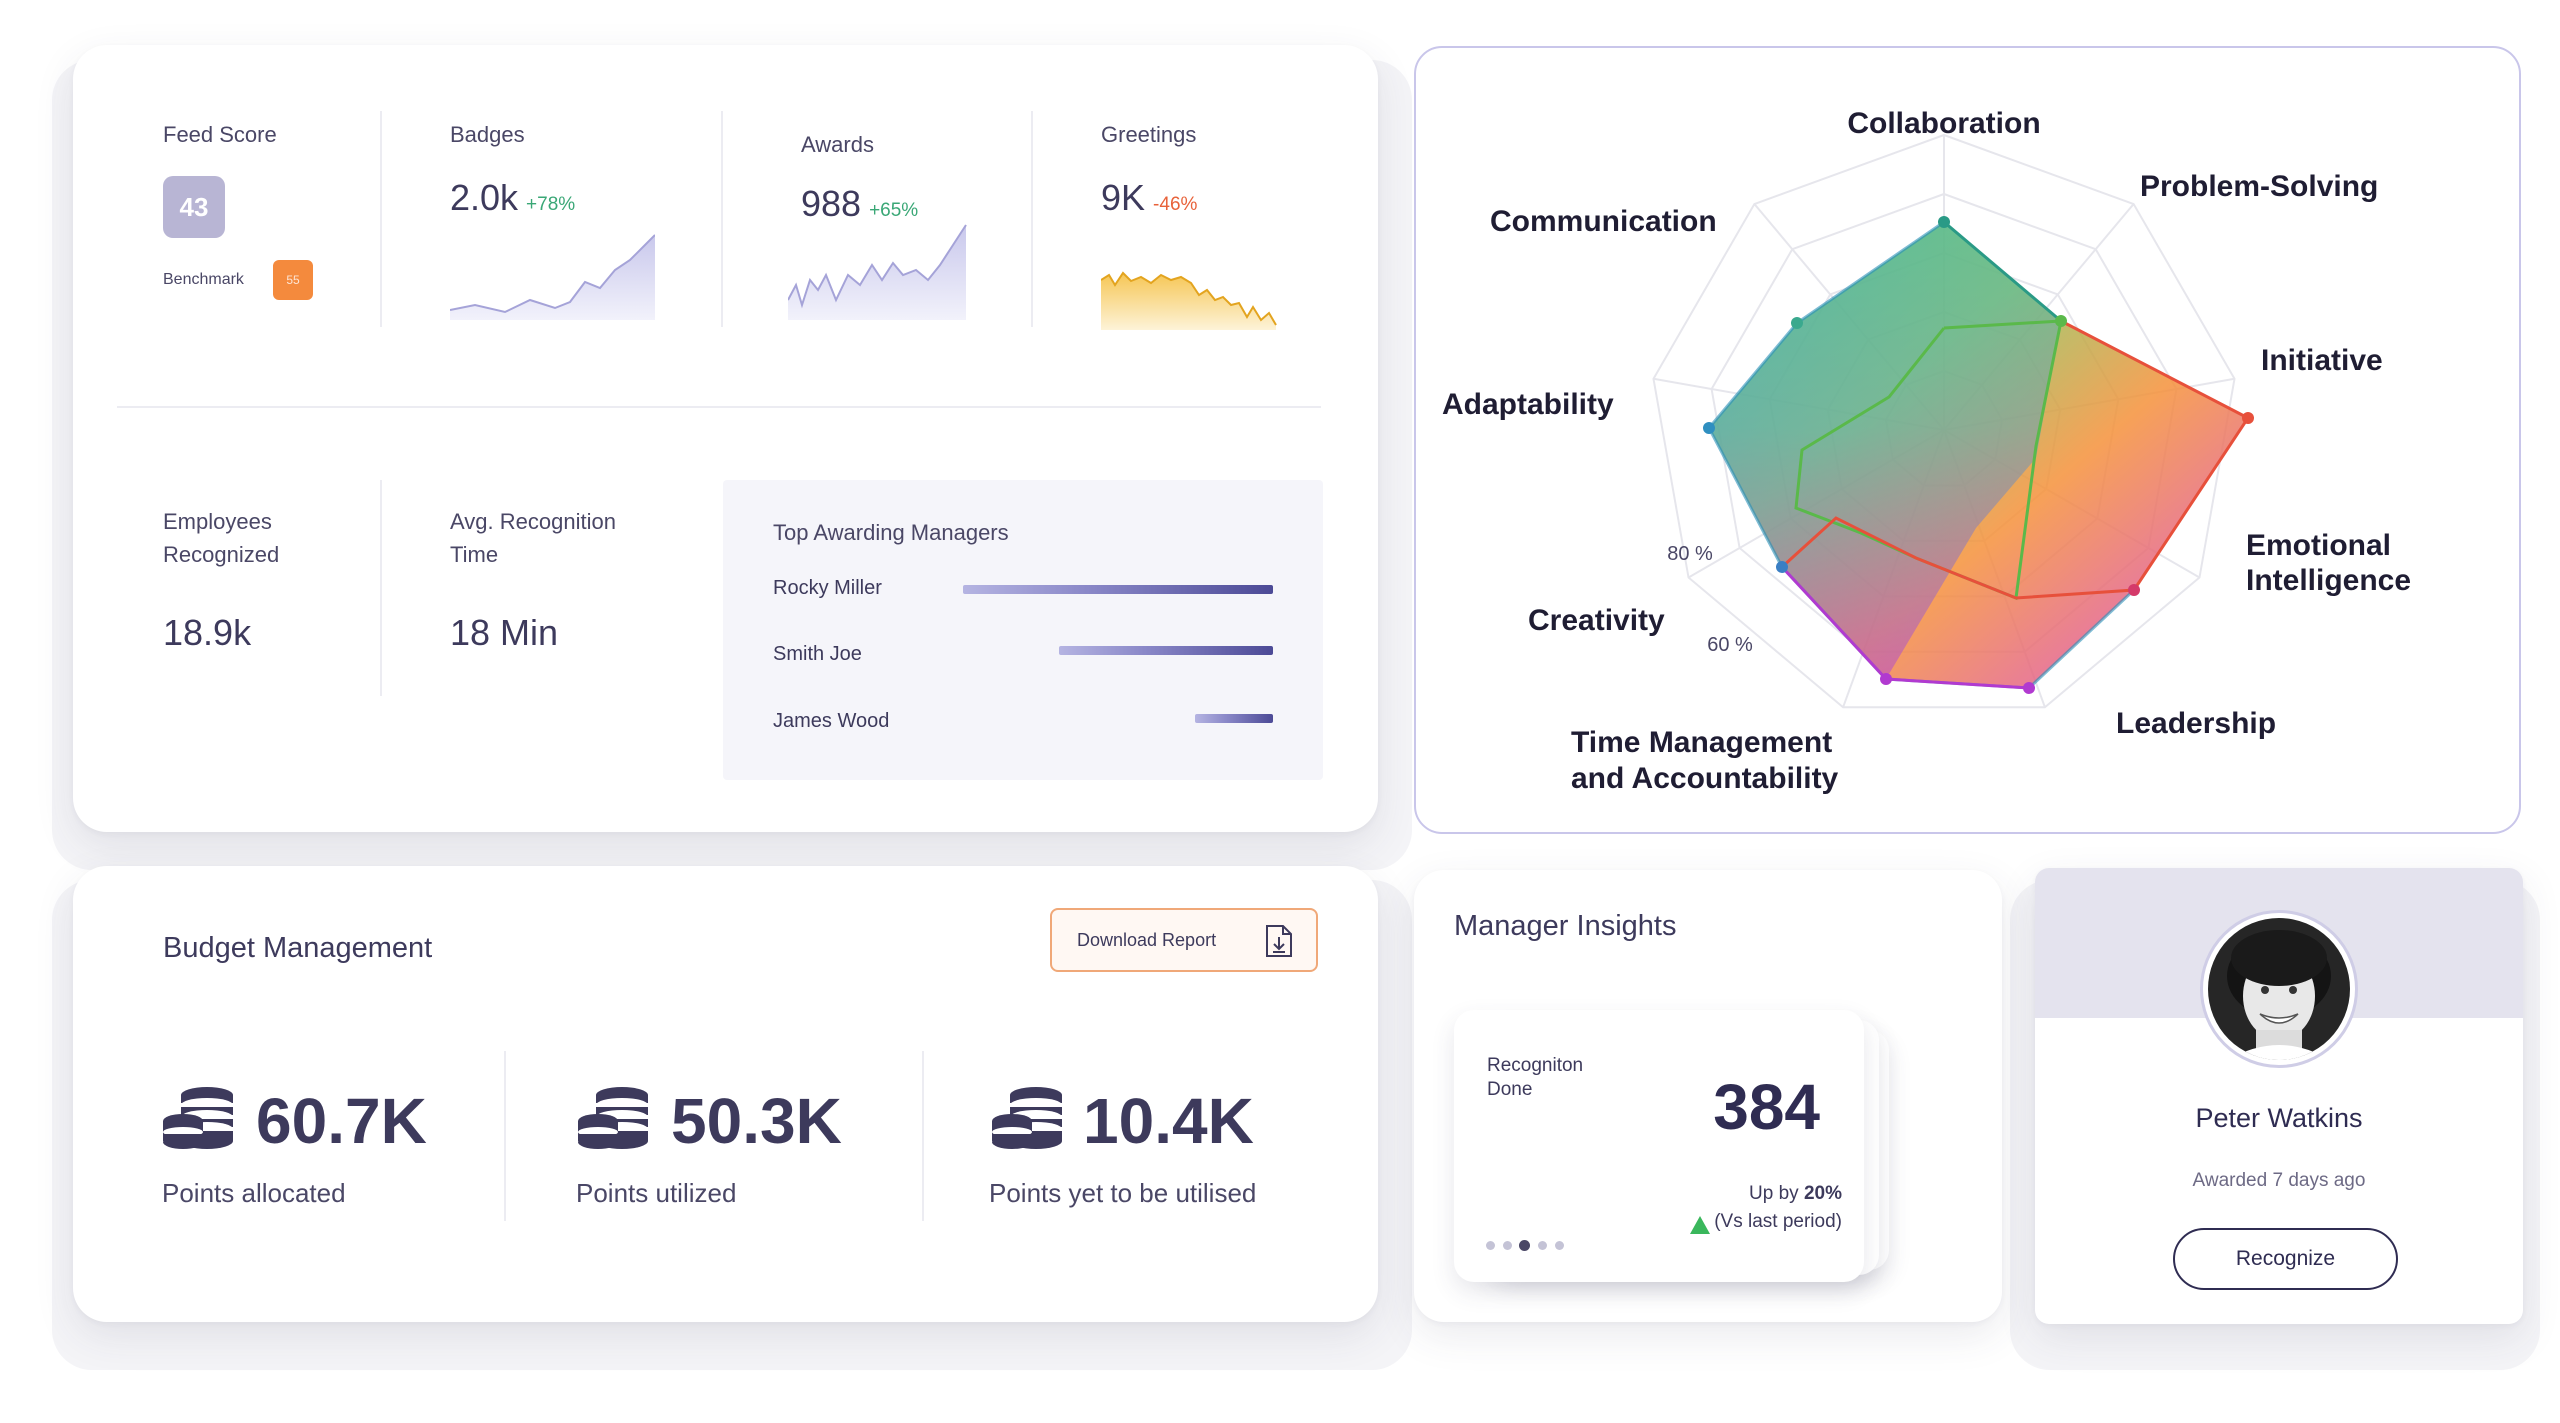 The width and height of the screenshot is (2560, 1423). What do you see at coordinates (1147, 939) in the screenshot?
I see `download-report-label: Download Report` at bounding box center [1147, 939].